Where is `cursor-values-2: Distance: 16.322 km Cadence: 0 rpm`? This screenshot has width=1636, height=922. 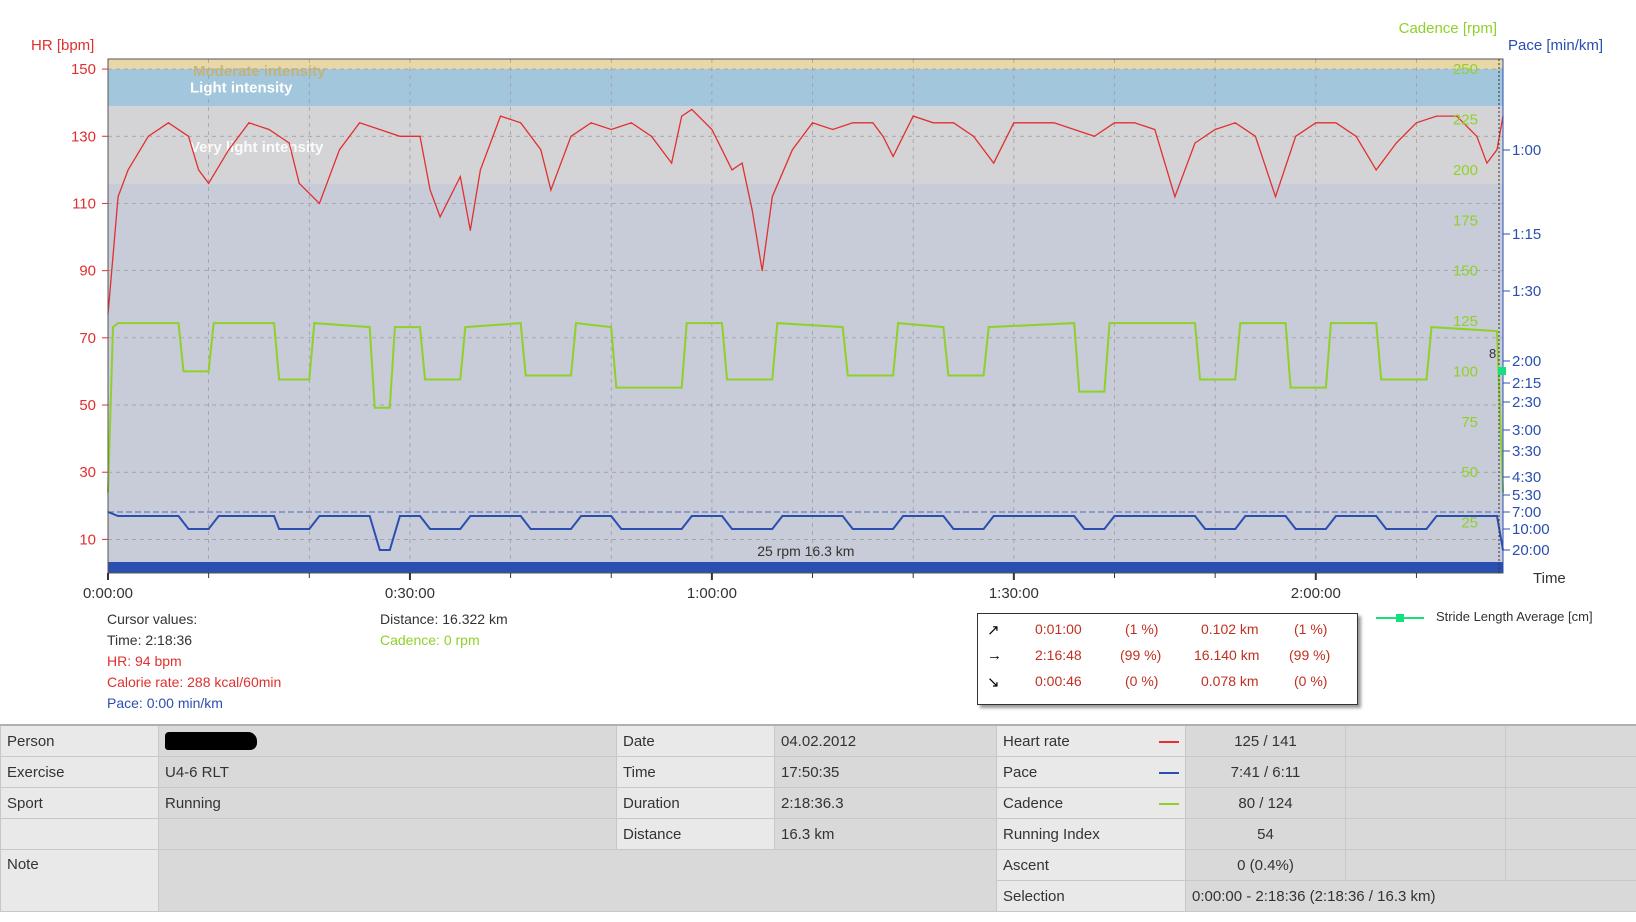
cursor-values-2: Distance: 16.322 km Cadence: 0 rpm is located at coordinates (444, 630).